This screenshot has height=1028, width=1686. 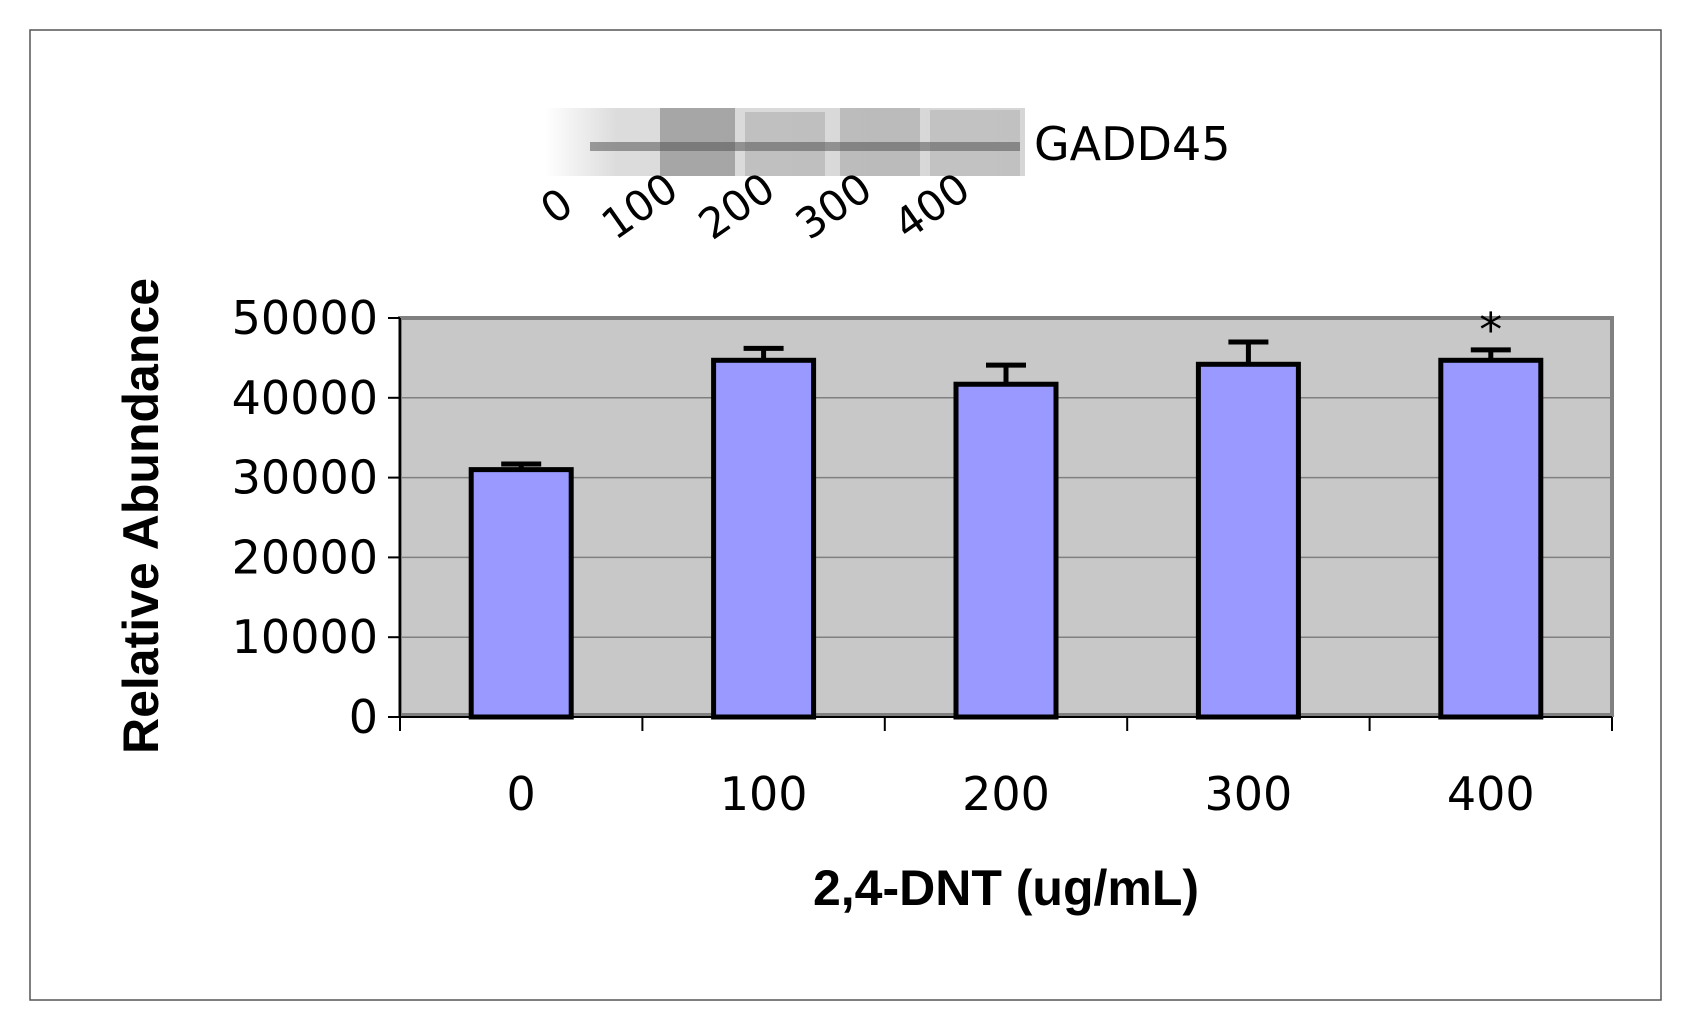 I want to click on y-tick-label: 30000, so click(x=305, y=478).